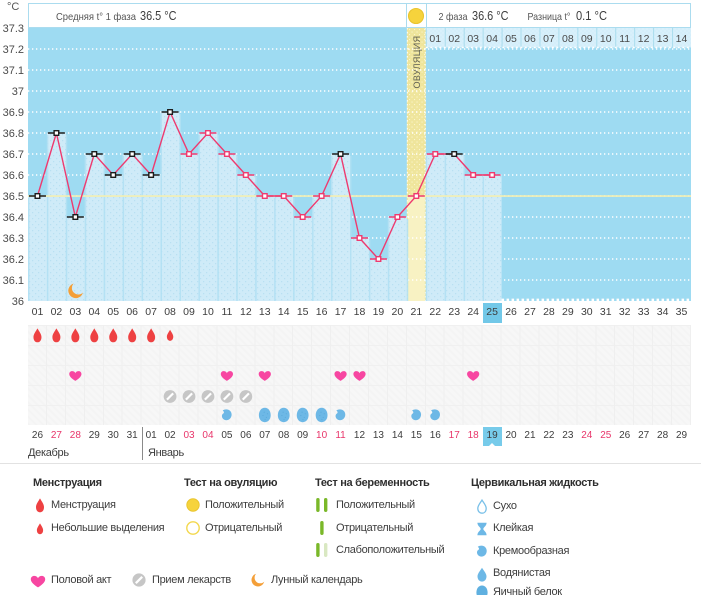  Describe the element at coordinates (682, 39) in the screenshot. I see `svg-text: 14` at that location.